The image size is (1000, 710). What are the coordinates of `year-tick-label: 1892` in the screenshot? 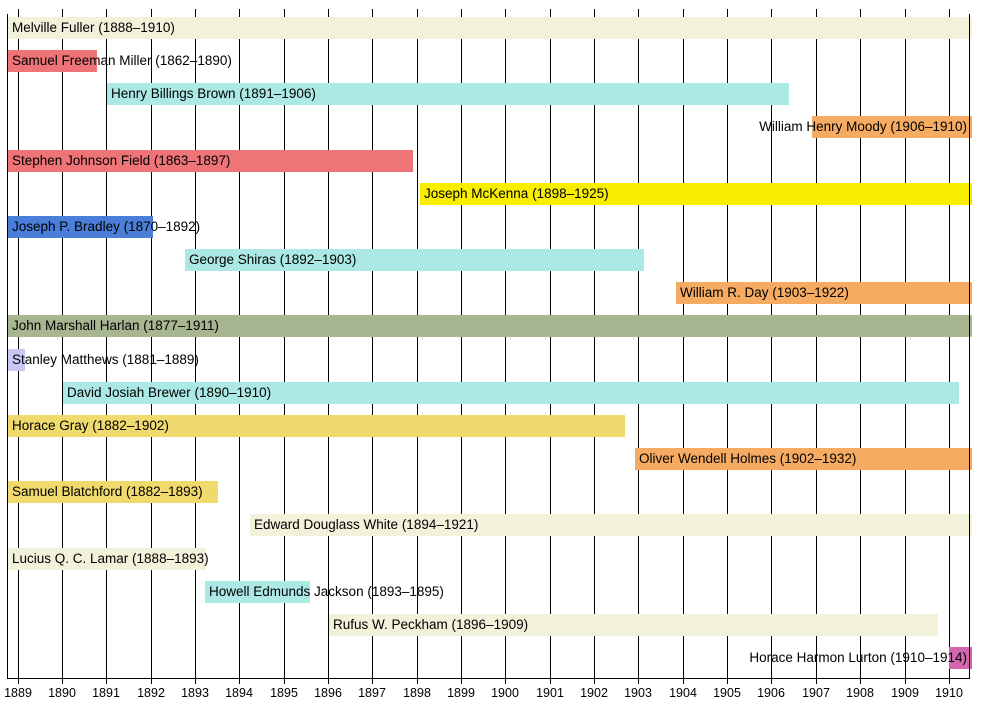 It's located at (151, 693).